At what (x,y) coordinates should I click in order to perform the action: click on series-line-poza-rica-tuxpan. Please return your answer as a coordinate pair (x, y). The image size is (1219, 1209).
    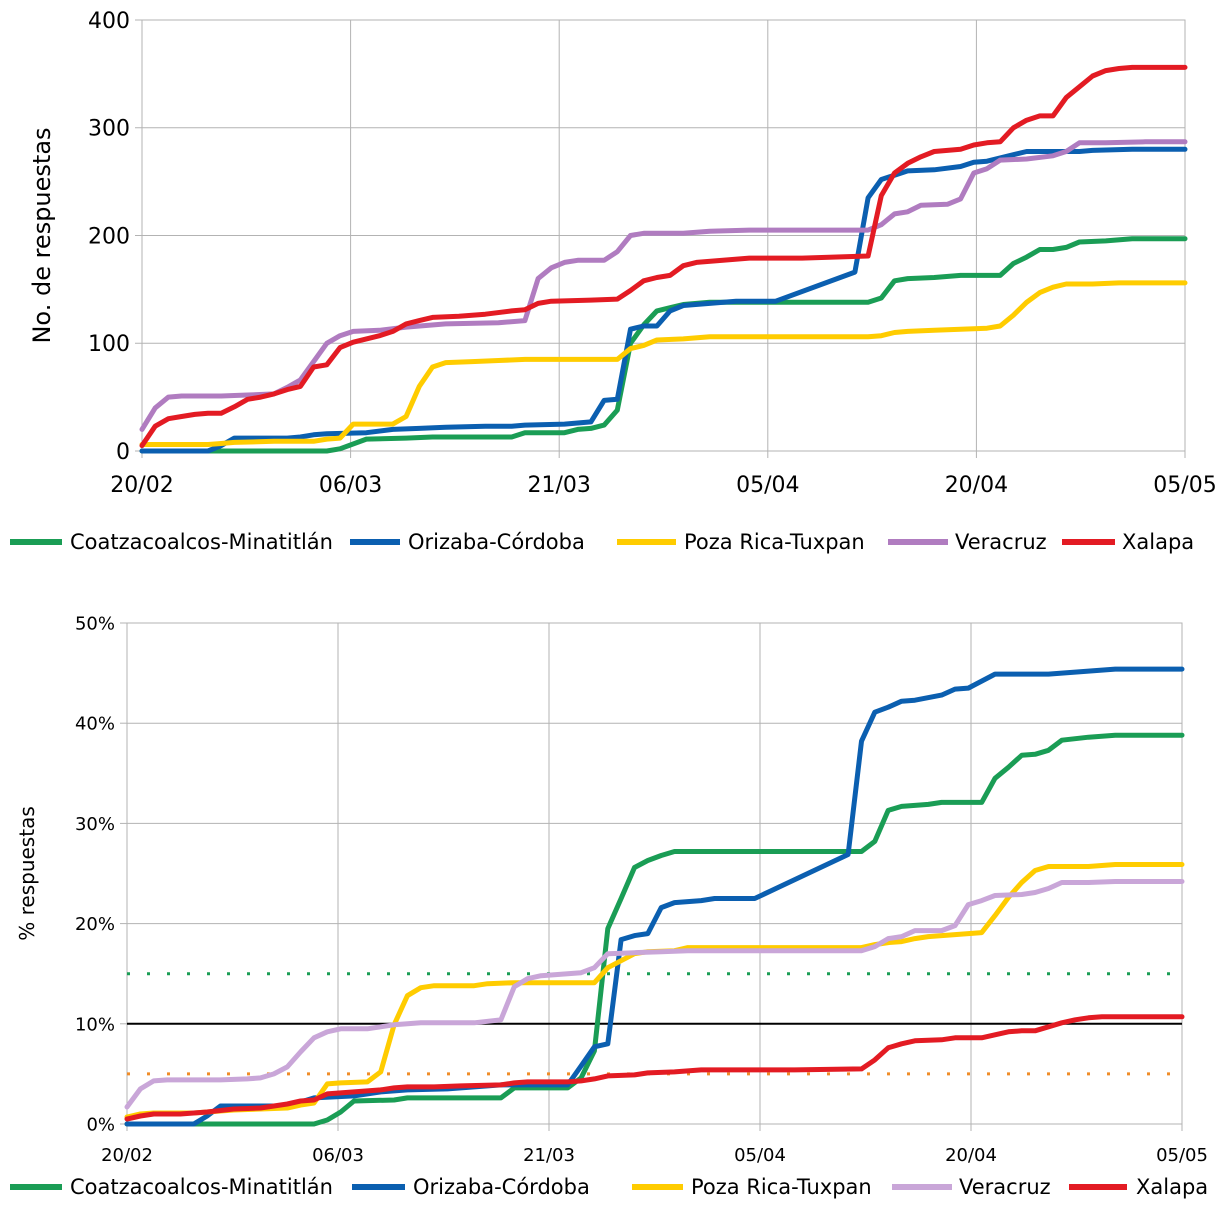
    Looking at the image, I should click on (663, 363).